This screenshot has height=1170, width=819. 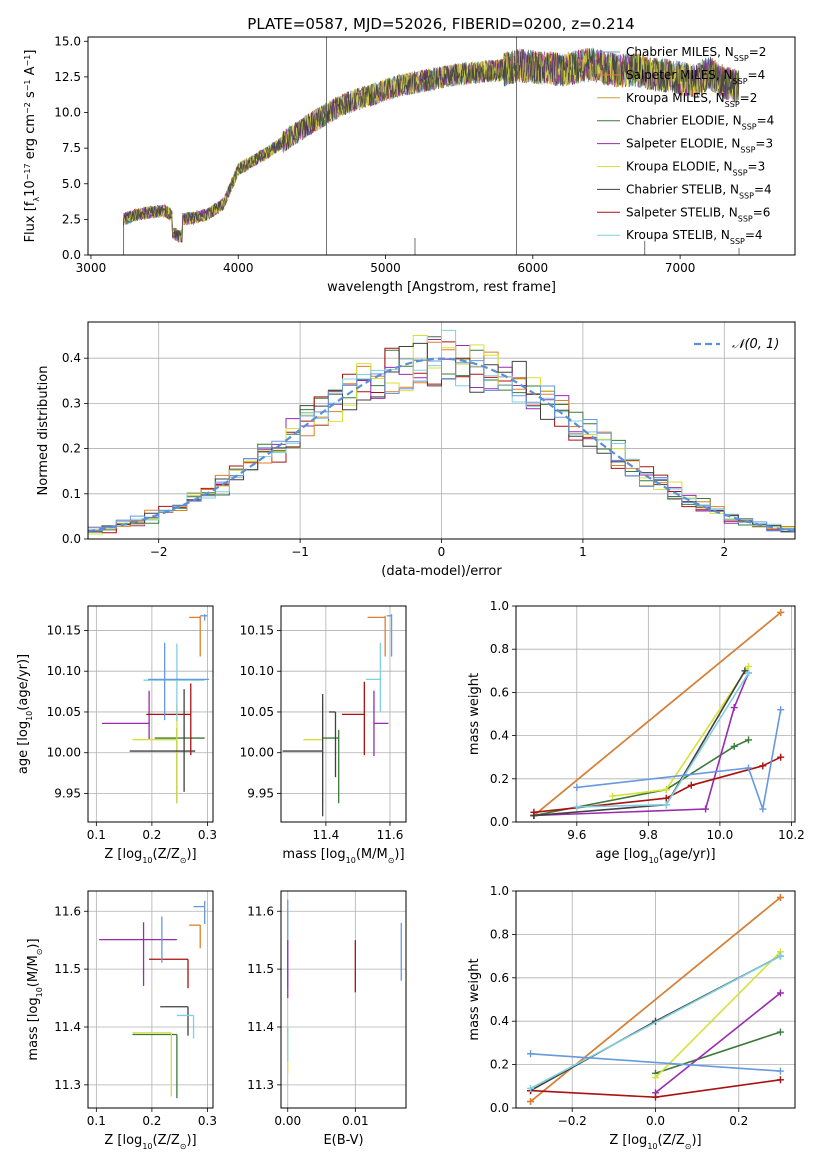 What do you see at coordinates (385, 268) in the screenshot?
I see `x-tick-label: 5000` at bounding box center [385, 268].